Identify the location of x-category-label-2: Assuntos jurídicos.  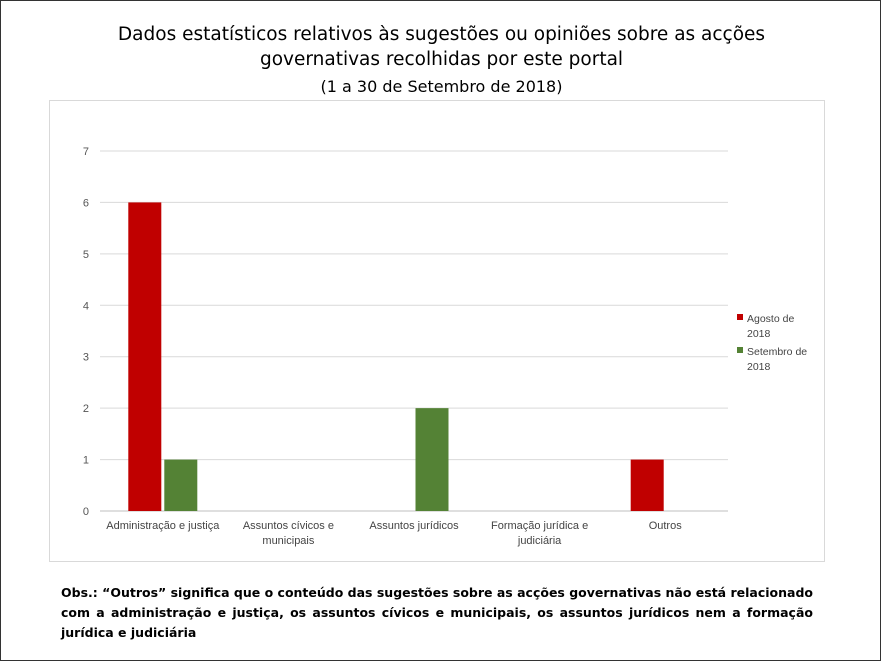
(414, 526).